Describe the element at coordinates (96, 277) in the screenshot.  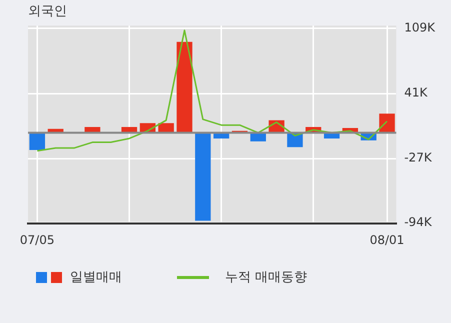
I see `legend-label: 일별매매` at that location.